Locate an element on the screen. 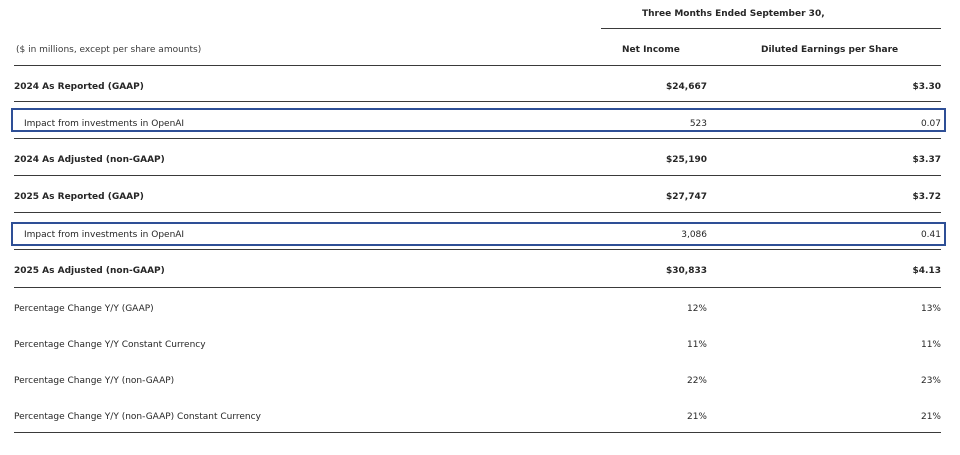 This screenshot has width=960, height=455. eps-value: 23% is located at coordinates (930, 381).